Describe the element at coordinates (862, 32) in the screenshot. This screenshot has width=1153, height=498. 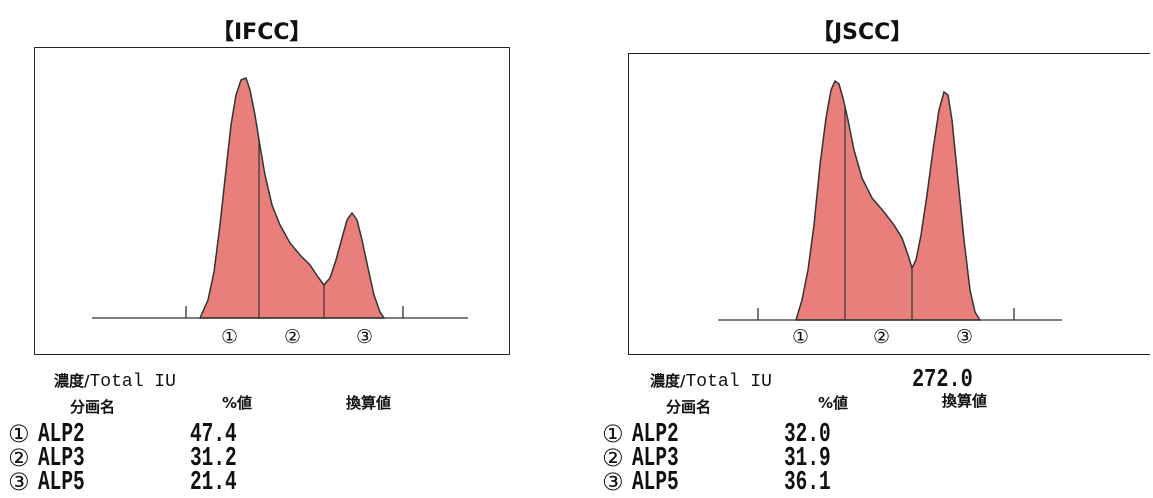
I see `jscc-title: 【JSCC】` at that location.